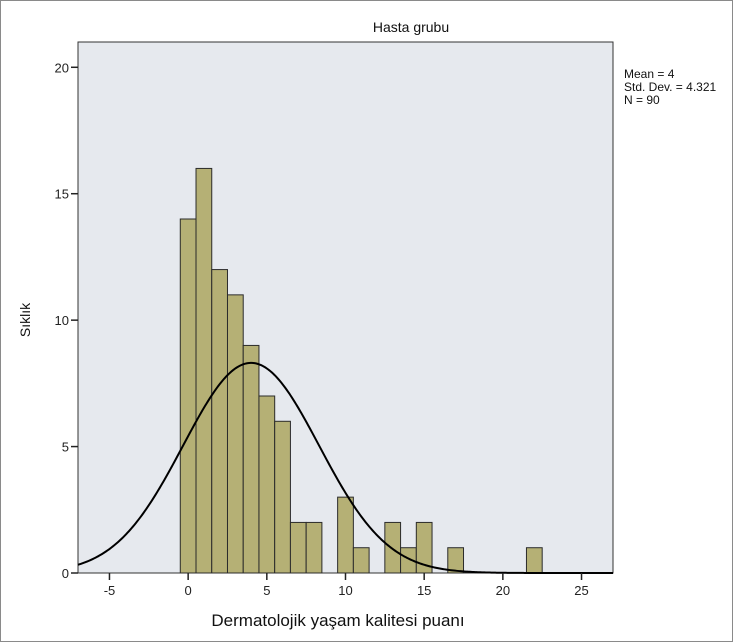 Image resolution: width=733 pixels, height=642 pixels. I want to click on x-tick-label: -5, so click(110, 590).